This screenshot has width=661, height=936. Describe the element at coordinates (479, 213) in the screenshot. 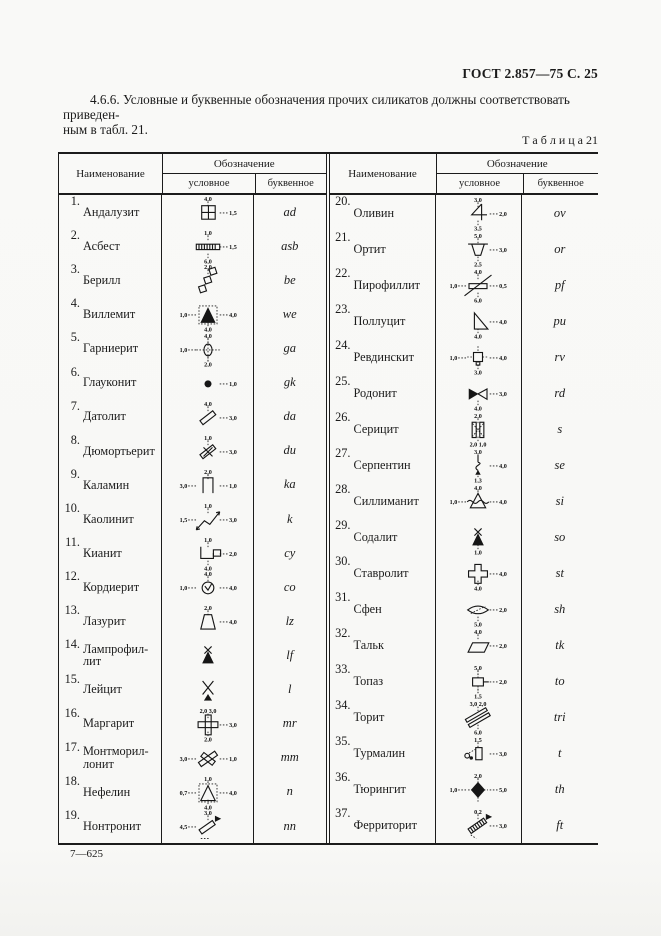

I see `symbol-cell: 3,0 3,5 2,0` at that location.